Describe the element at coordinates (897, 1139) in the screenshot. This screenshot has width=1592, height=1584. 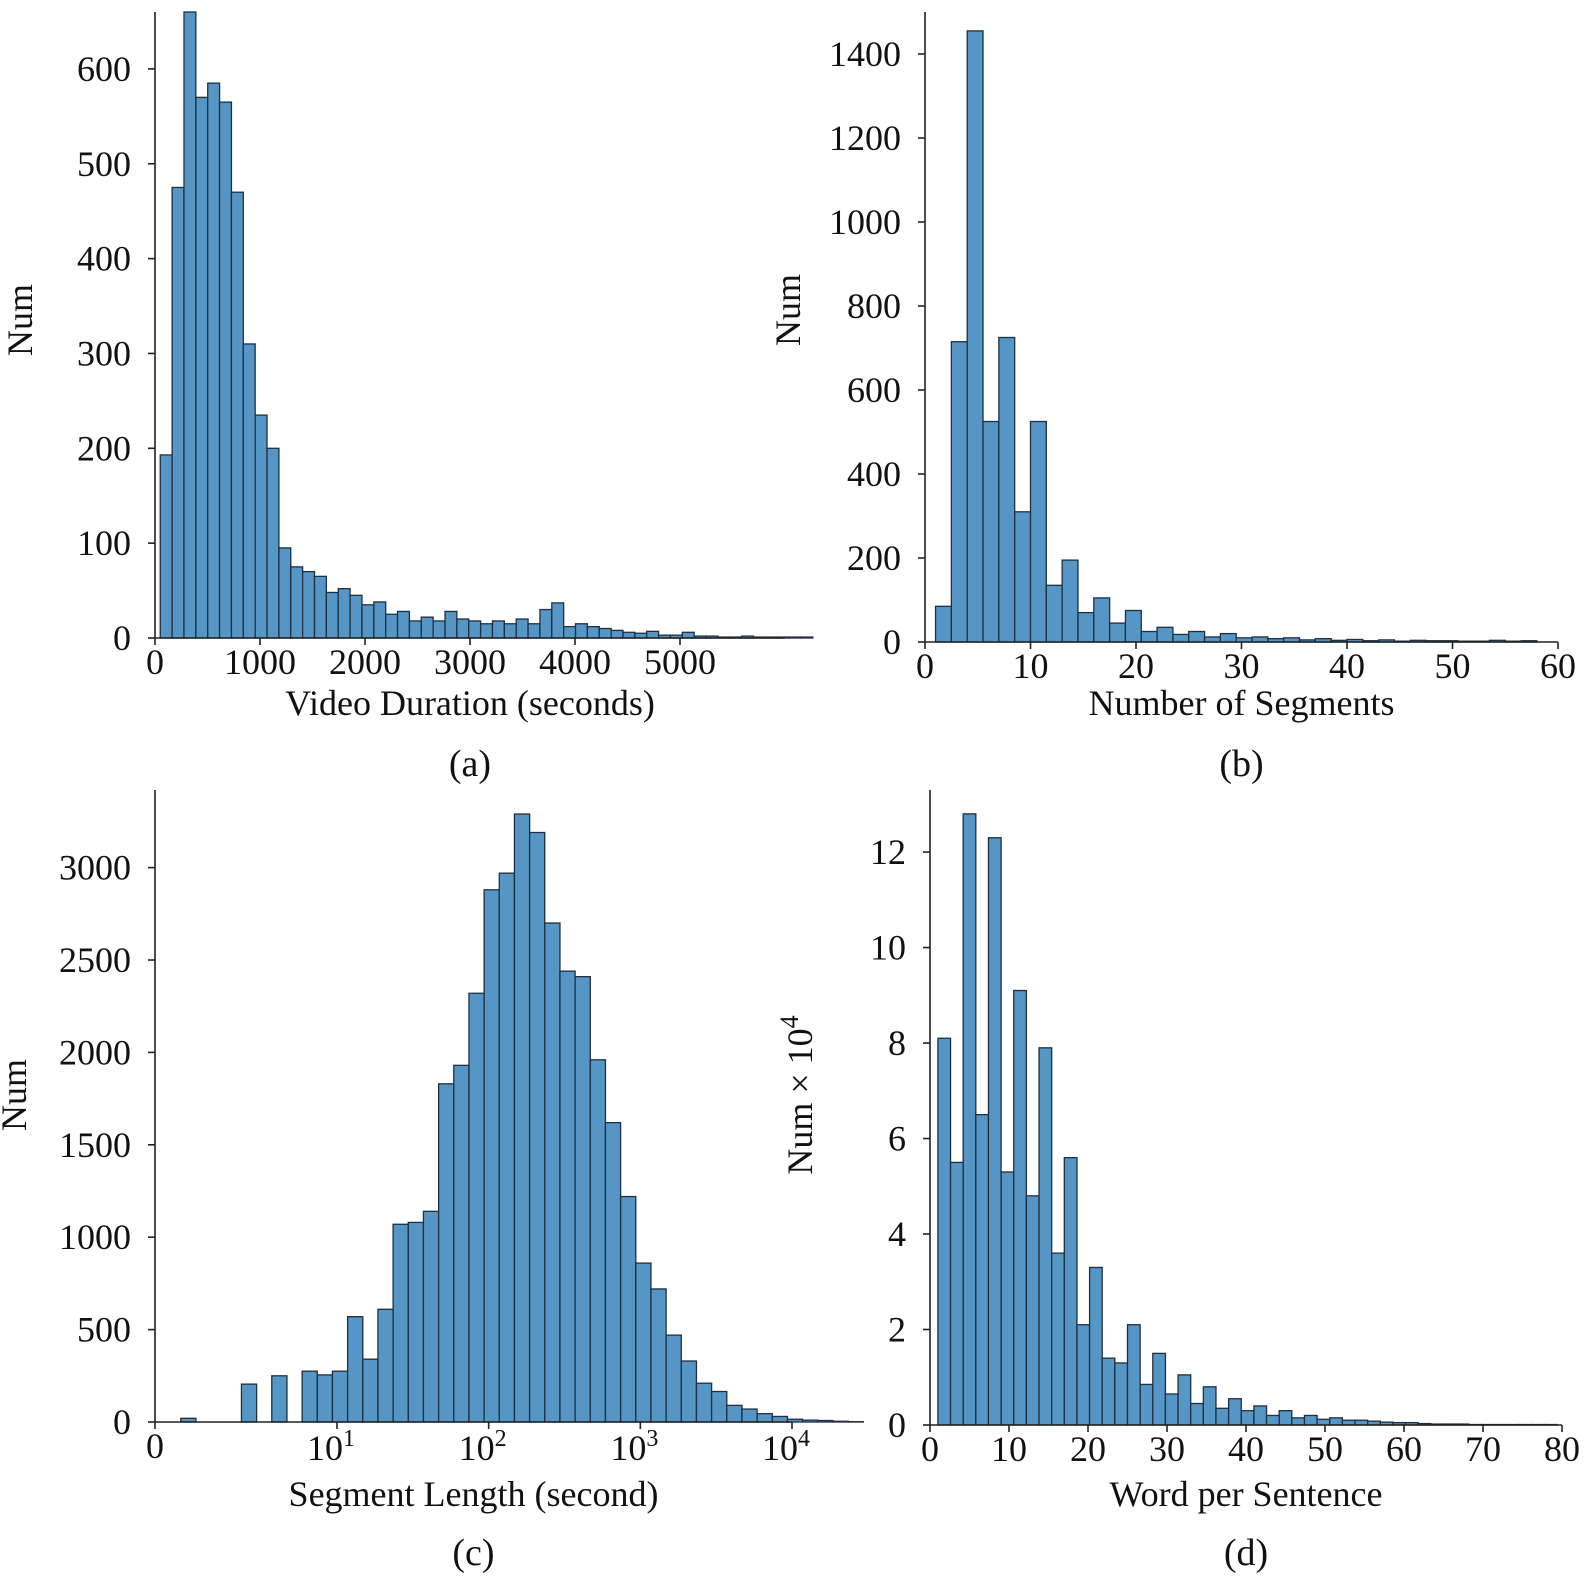
I see `y-tick-label: 6` at that location.